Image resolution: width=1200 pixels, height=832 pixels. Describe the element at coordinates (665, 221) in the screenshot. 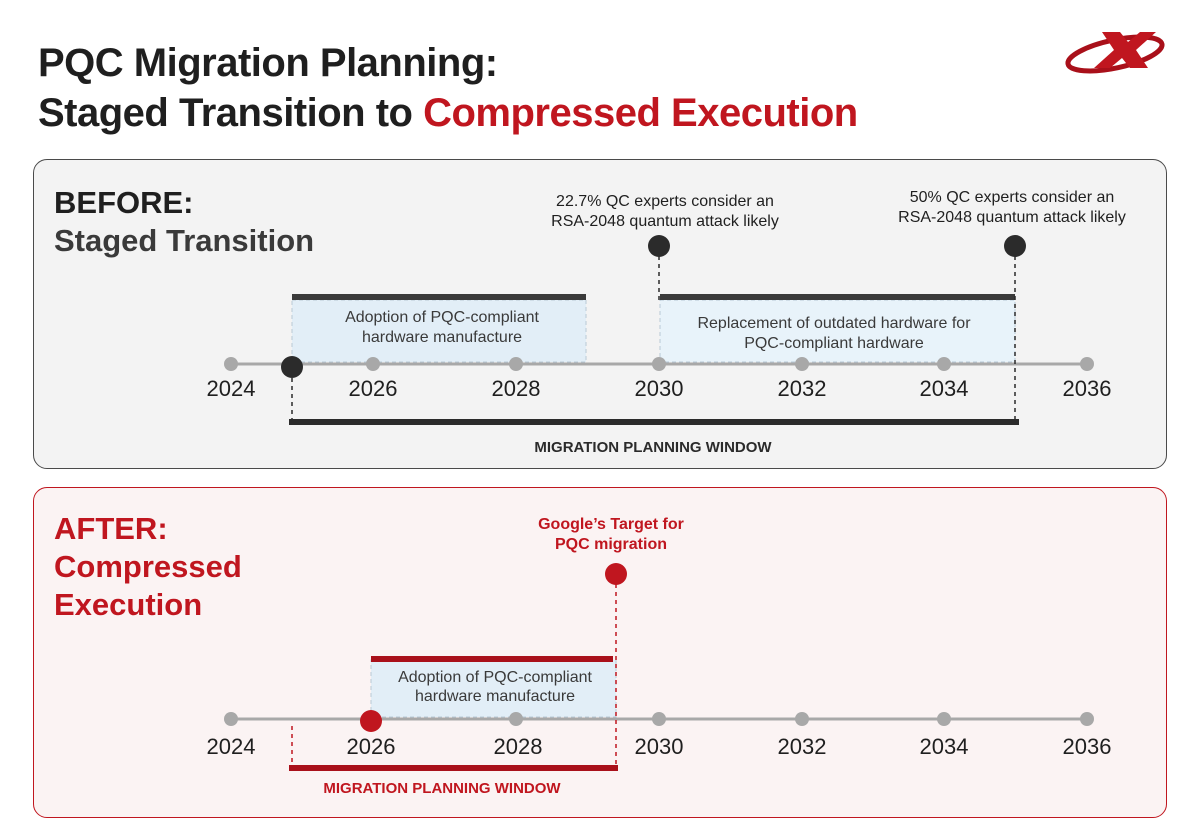

I see `before-marker1-line2: RSA-2048 quantum attack likely` at that location.